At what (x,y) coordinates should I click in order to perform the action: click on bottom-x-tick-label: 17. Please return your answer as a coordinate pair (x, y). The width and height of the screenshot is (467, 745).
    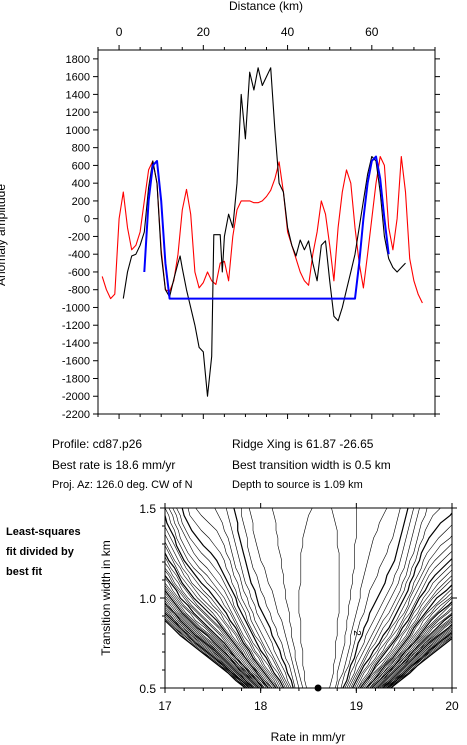
    Looking at the image, I should click on (165, 706).